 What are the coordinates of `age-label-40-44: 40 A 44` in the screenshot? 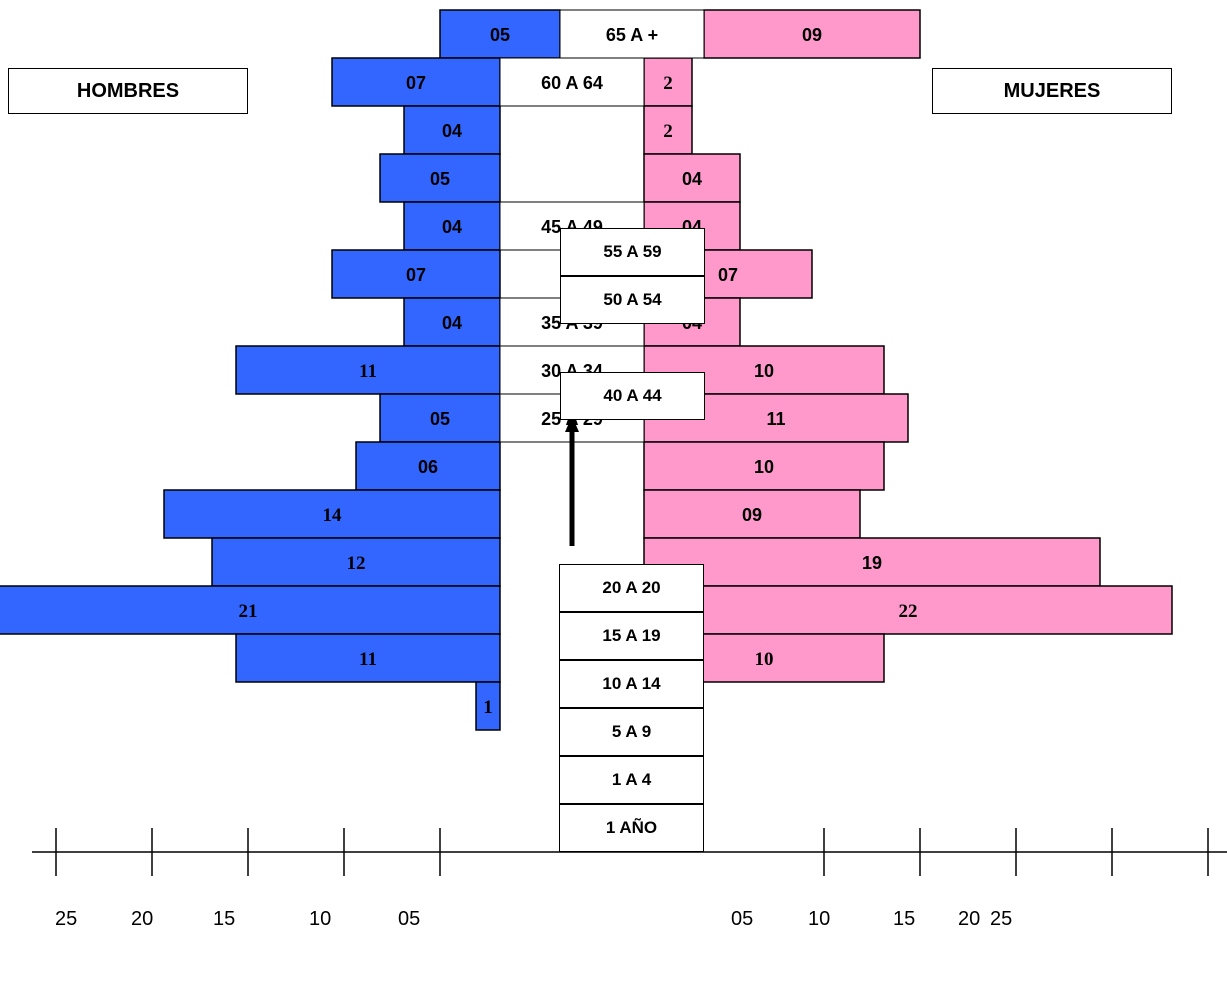 It's located at (632, 396).